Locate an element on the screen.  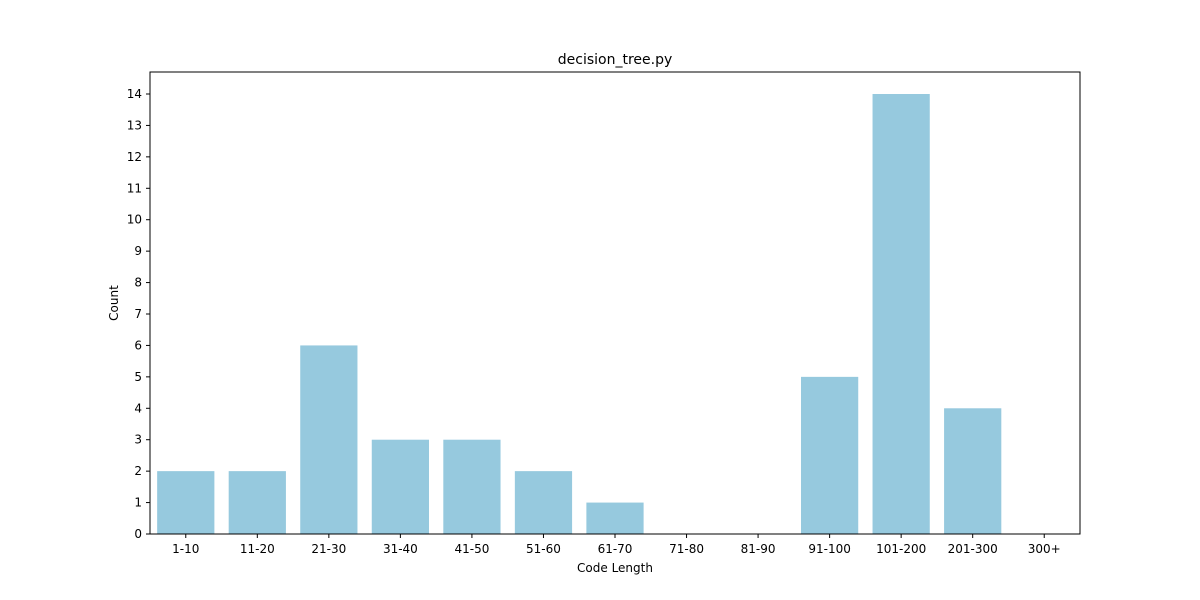
y-tick-label: 6 is located at coordinates (138, 345).